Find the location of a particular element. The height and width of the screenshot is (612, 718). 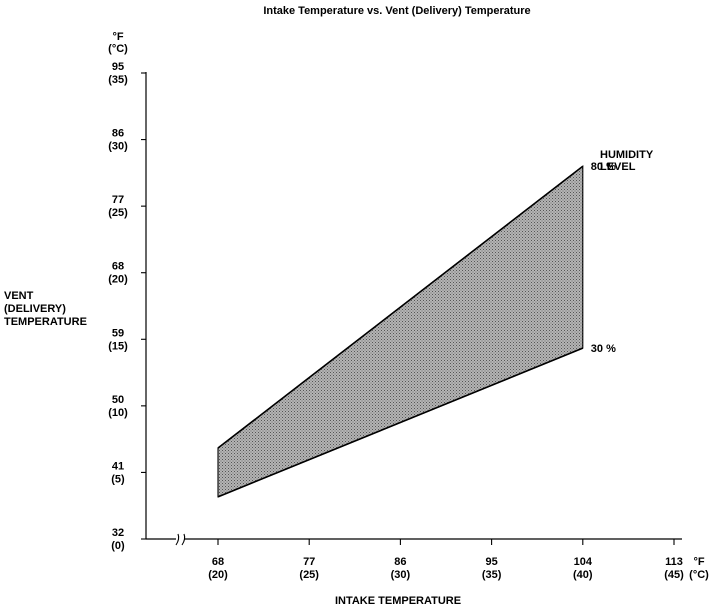

y-tick-label-c: (0) is located at coordinates (118, 546).